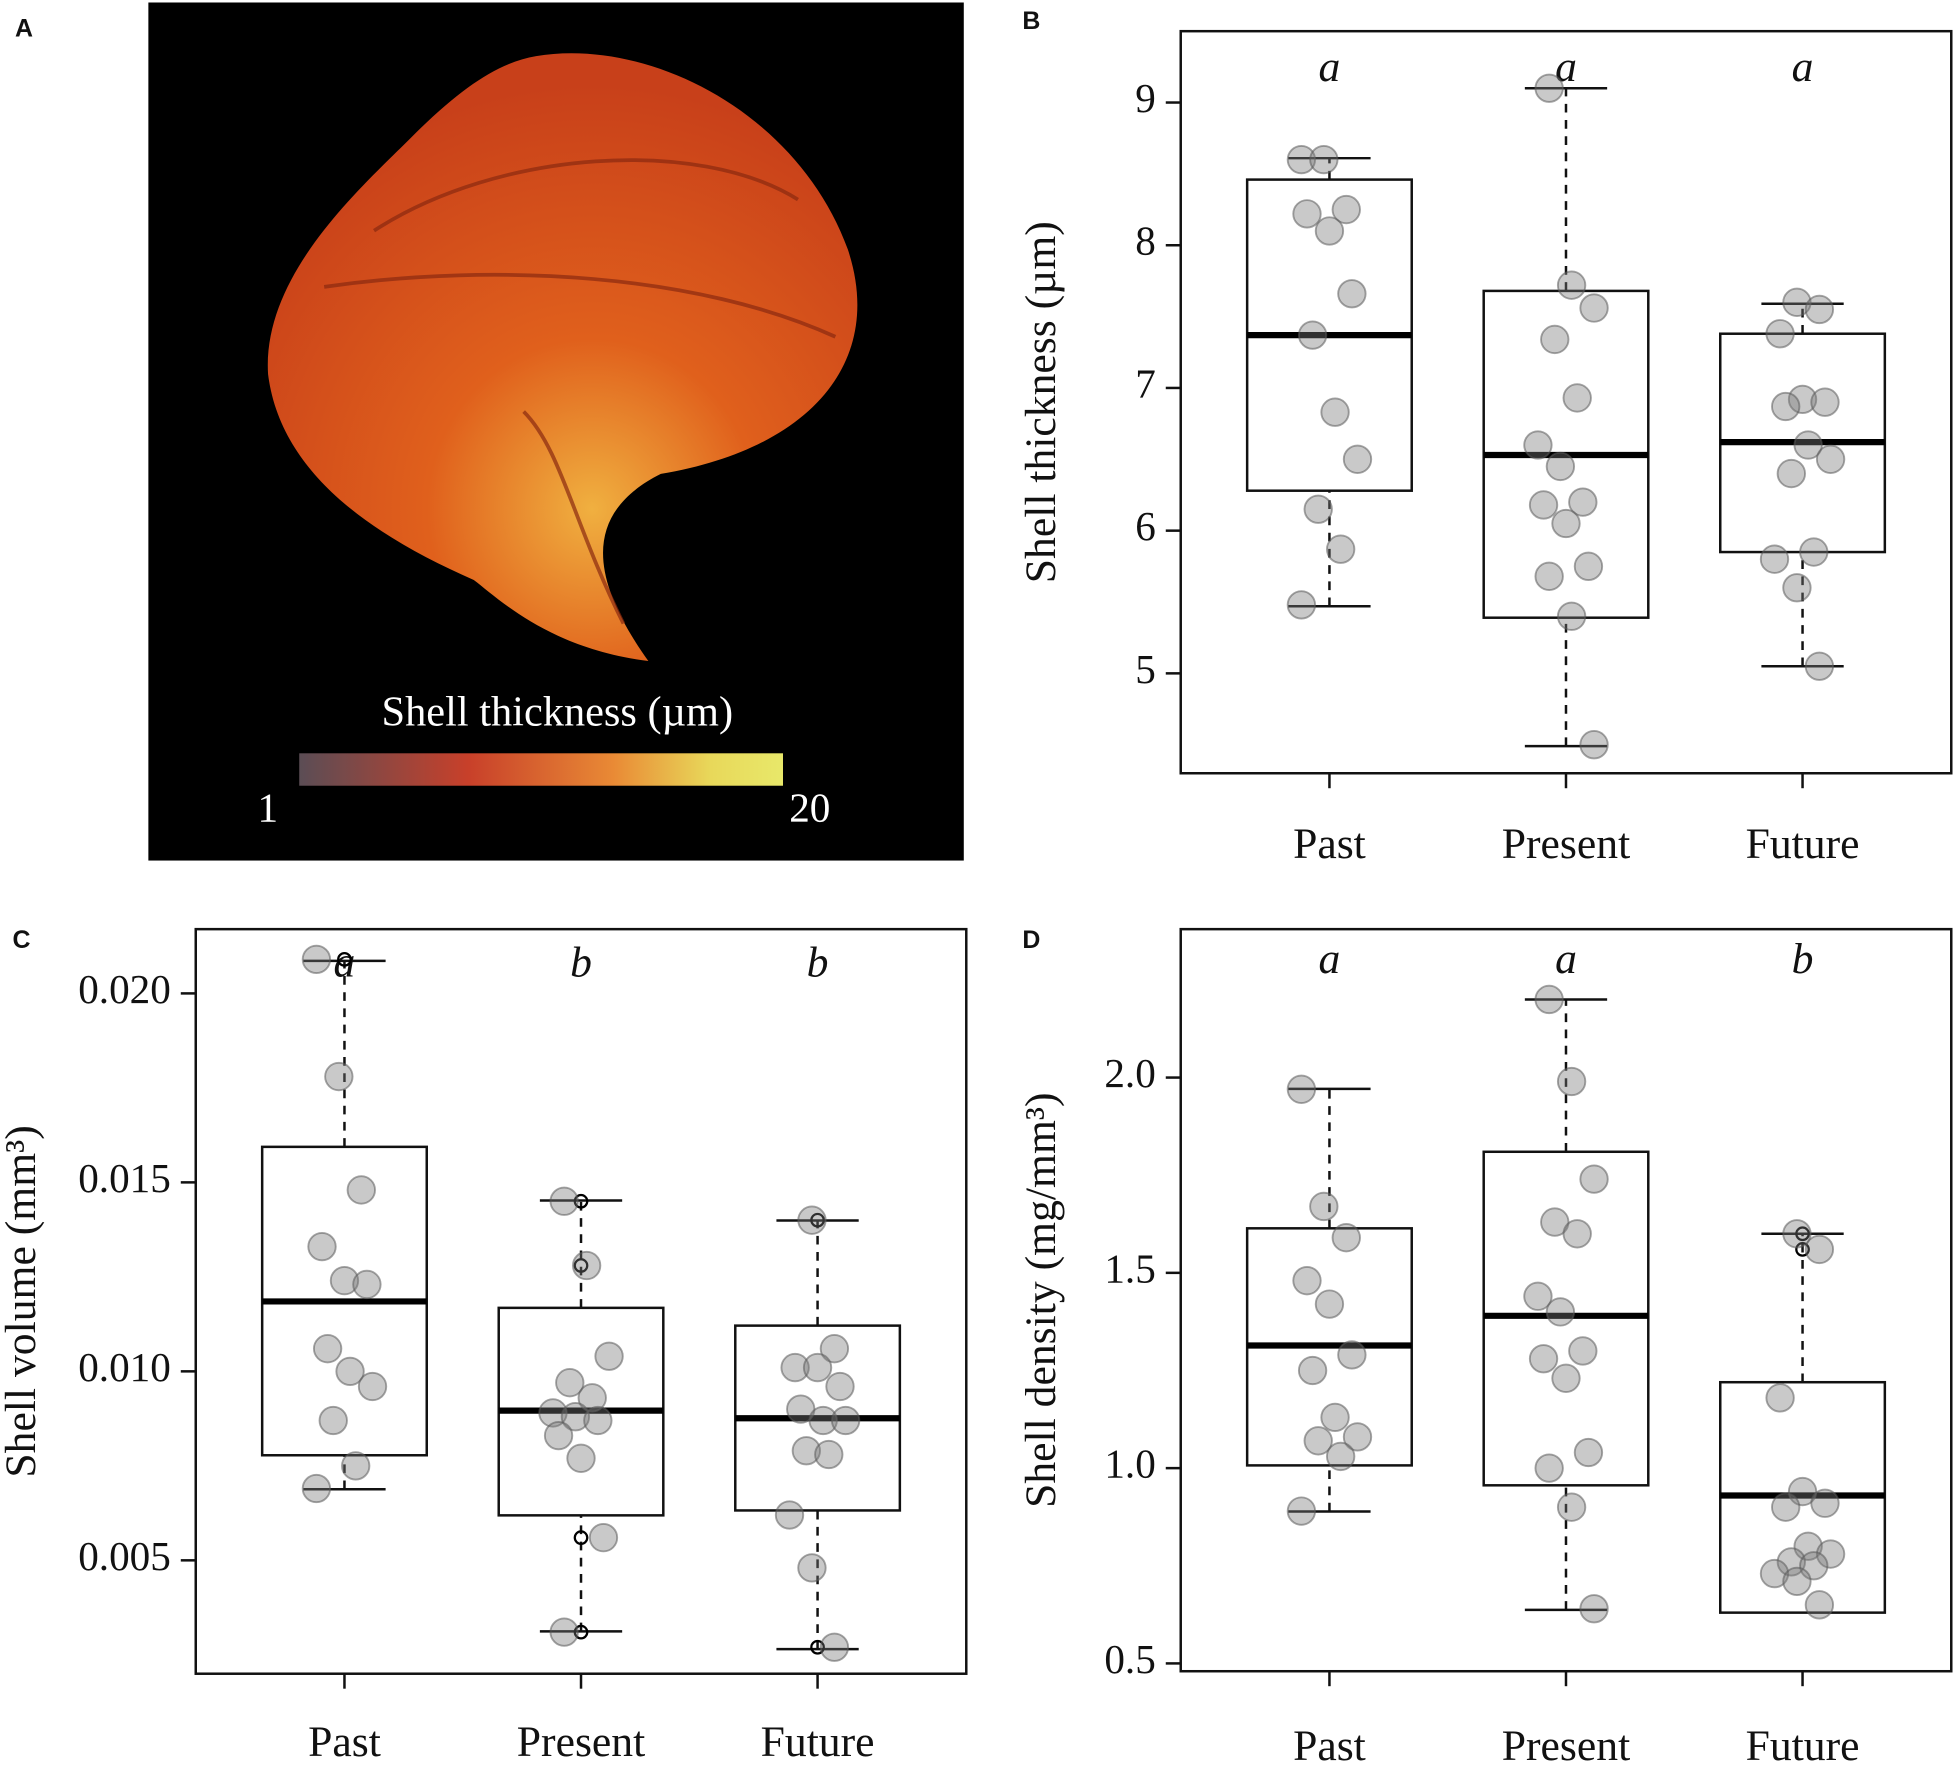 The width and height of the screenshot is (1955, 1771). I want to click on y-tick-label: 0.015, so click(124, 1178).